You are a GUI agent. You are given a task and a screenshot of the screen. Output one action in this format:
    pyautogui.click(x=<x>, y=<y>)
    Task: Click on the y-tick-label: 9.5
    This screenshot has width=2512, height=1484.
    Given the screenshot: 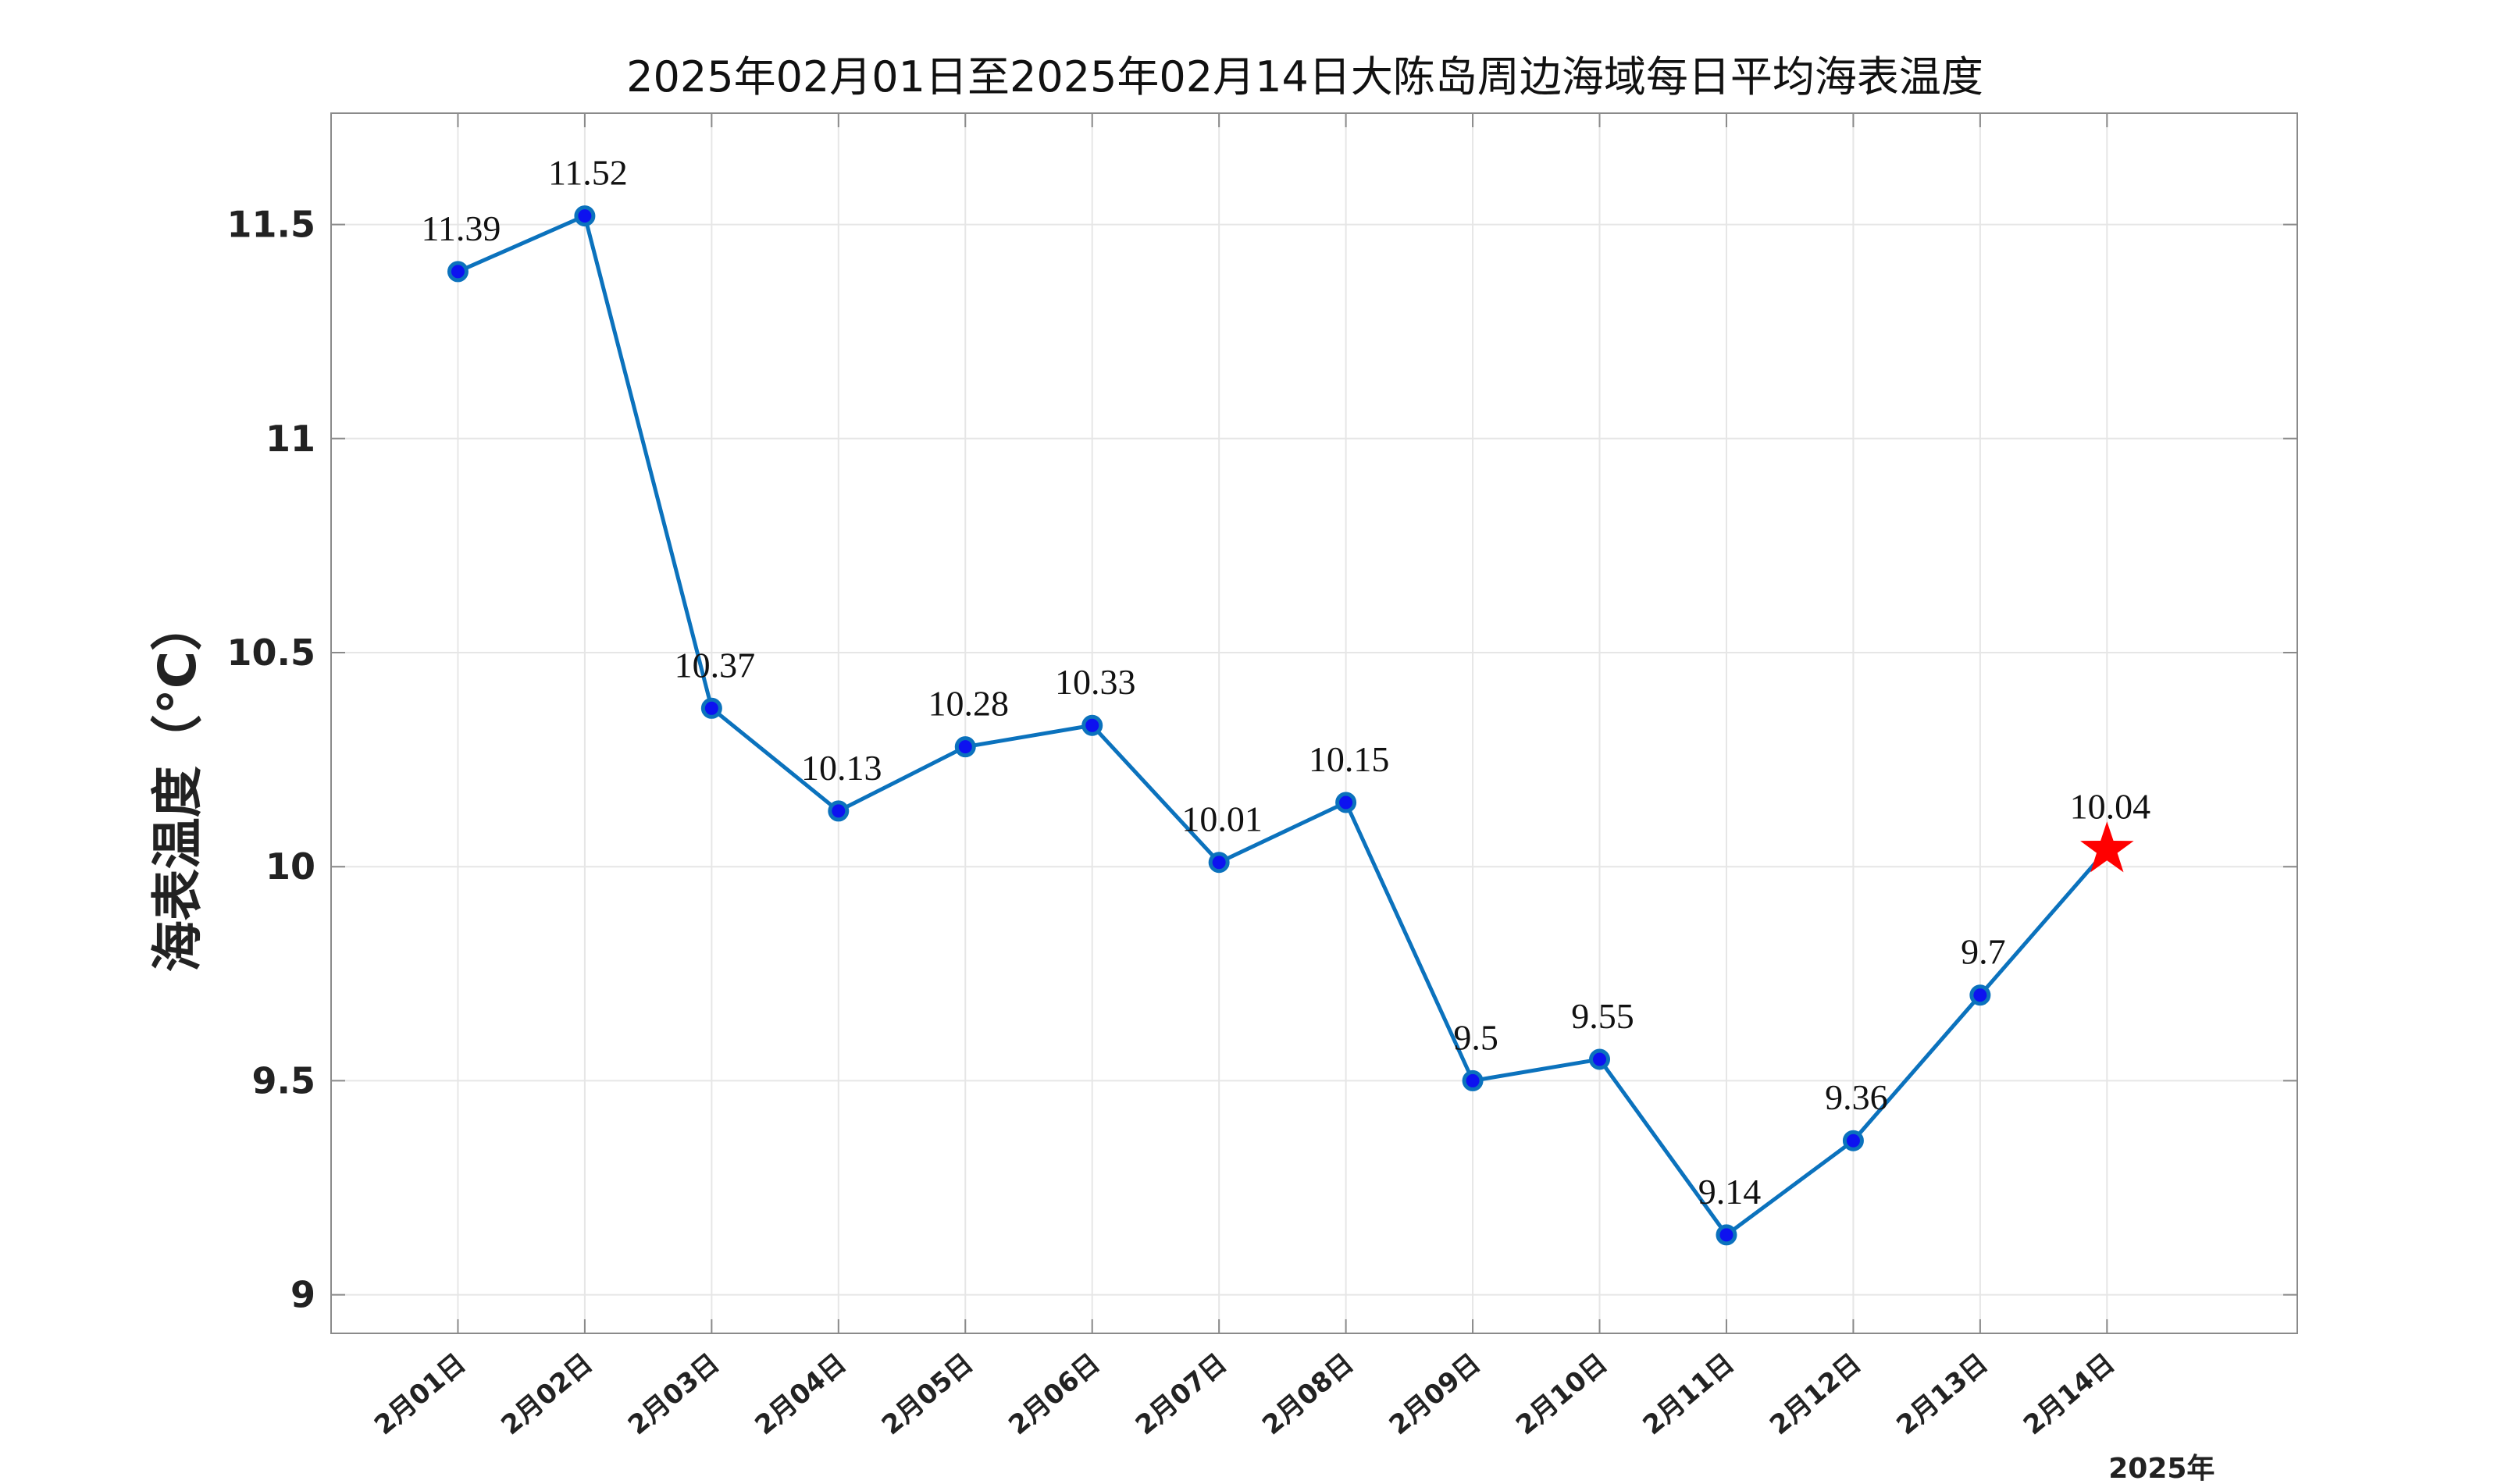 What is the action you would take?
    pyautogui.click(x=284, y=1080)
    